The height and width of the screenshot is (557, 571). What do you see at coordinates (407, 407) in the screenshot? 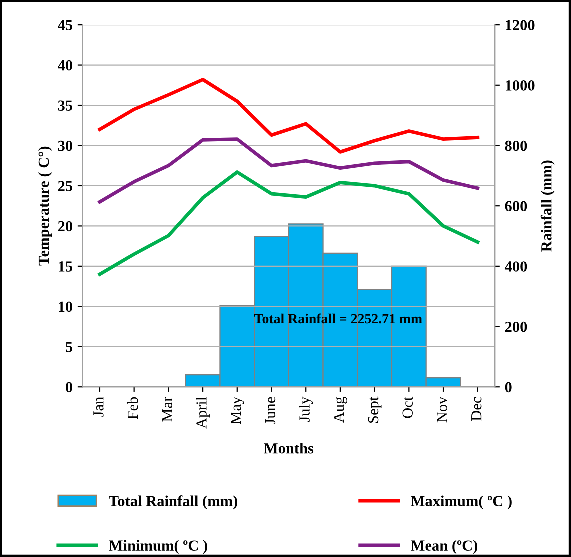
I see `x-tick-label: Oct` at bounding box center [407, 407].